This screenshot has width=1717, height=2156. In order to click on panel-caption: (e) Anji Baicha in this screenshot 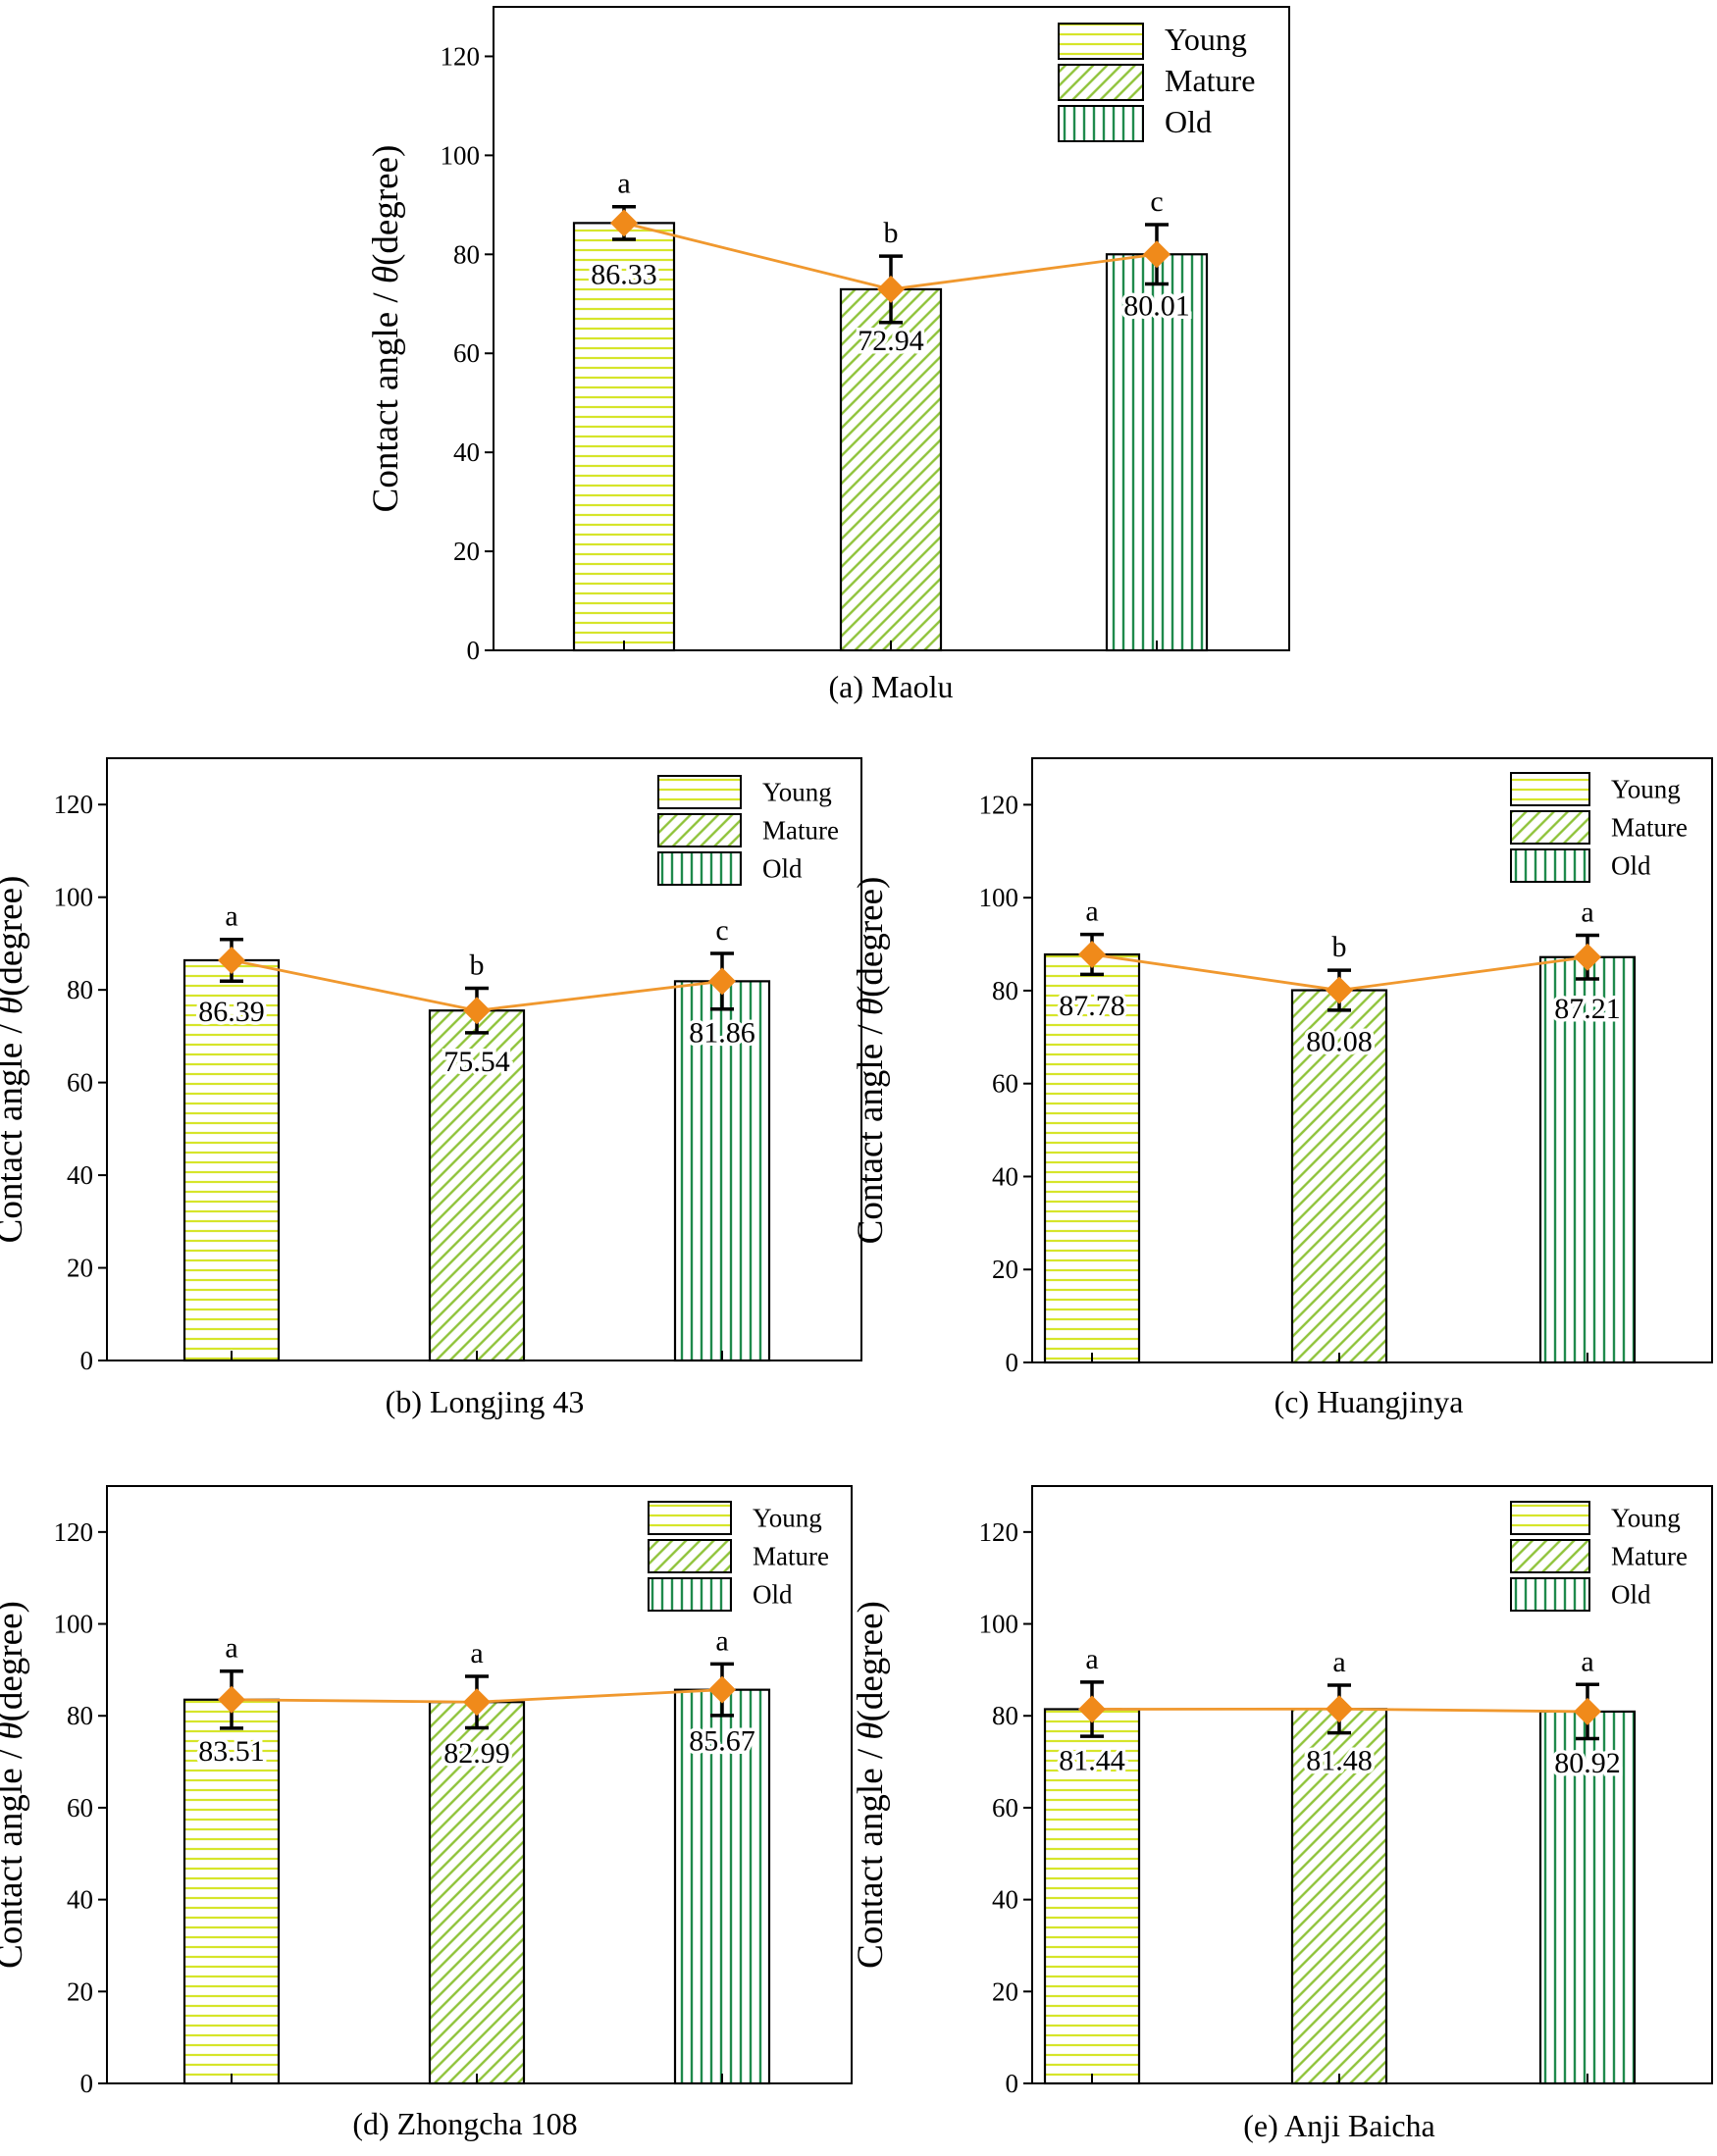, I will do `click(1338, 2125)`.